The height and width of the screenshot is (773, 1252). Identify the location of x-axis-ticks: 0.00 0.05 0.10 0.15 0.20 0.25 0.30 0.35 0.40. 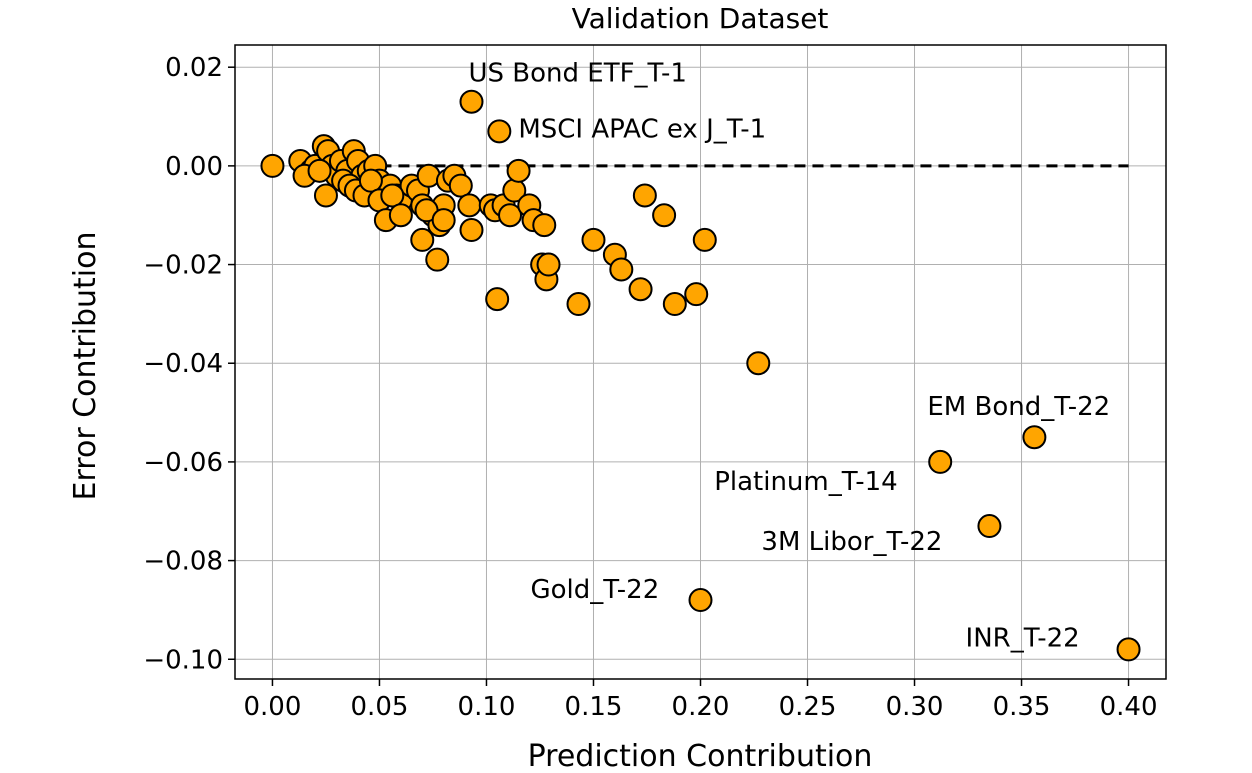
(701, 700).